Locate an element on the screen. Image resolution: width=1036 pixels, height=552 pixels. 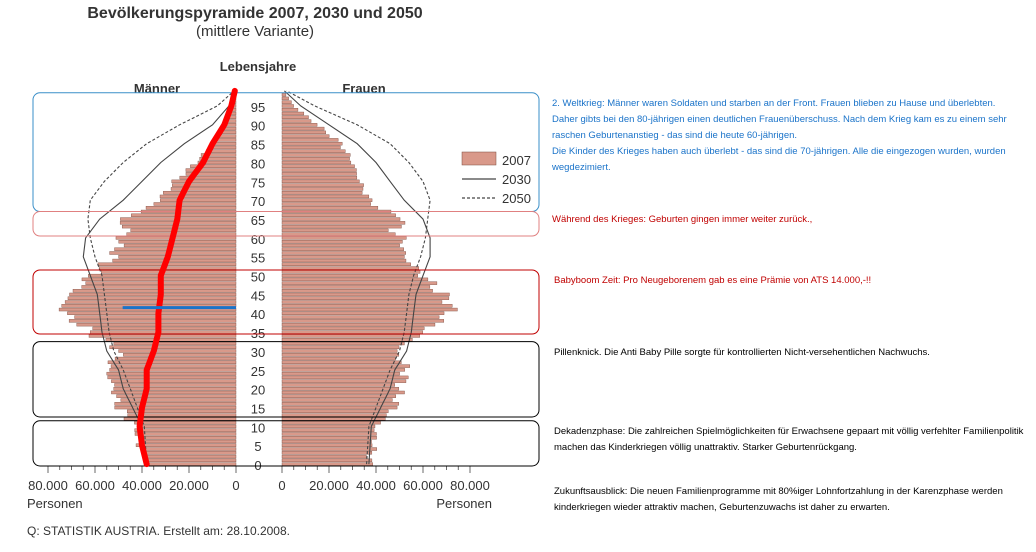
trend-overlay is located at coordinates (180, 277).